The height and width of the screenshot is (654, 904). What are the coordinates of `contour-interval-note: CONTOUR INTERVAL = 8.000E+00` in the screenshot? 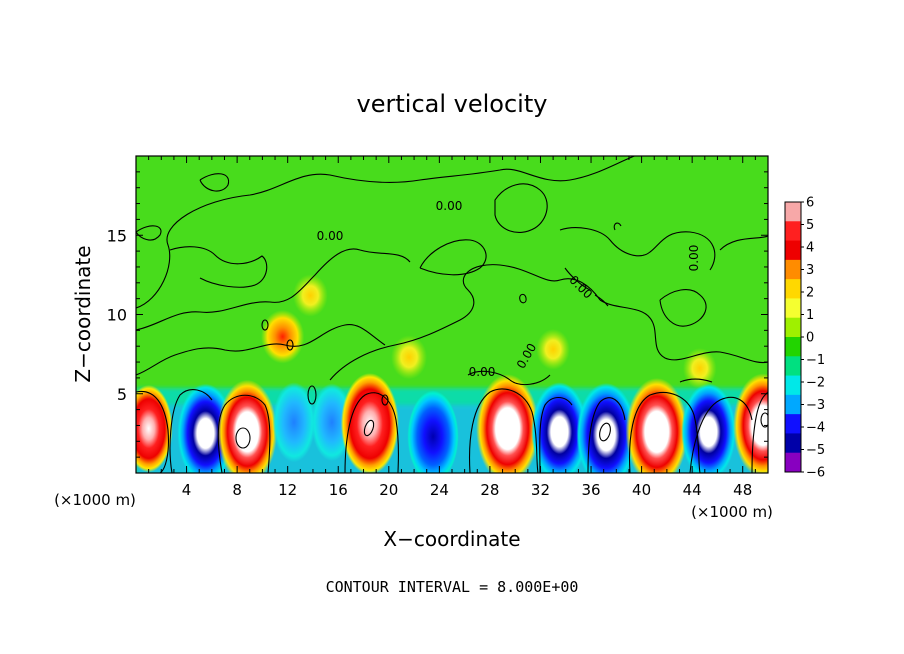 It's located at (452, 587).